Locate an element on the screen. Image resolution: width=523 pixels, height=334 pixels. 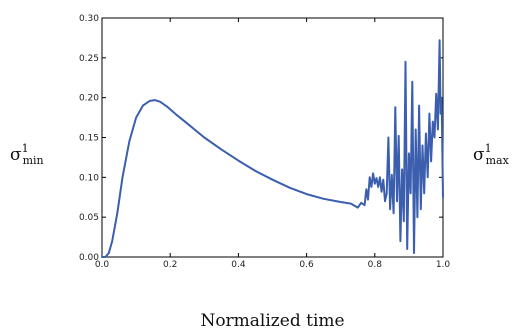
y-label-right-sub: max is located at coordinates (498, 160).